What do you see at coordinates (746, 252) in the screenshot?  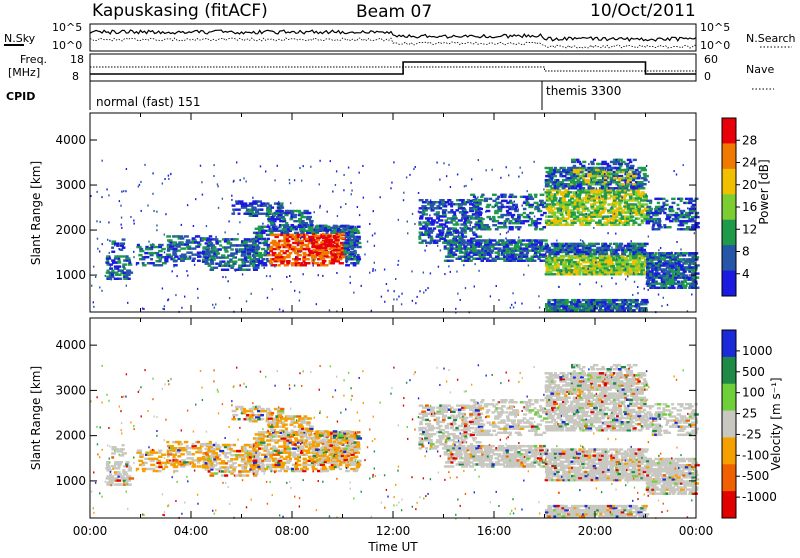 I see `colorbar-tick-label: 8` at bounding box center [746, 252].